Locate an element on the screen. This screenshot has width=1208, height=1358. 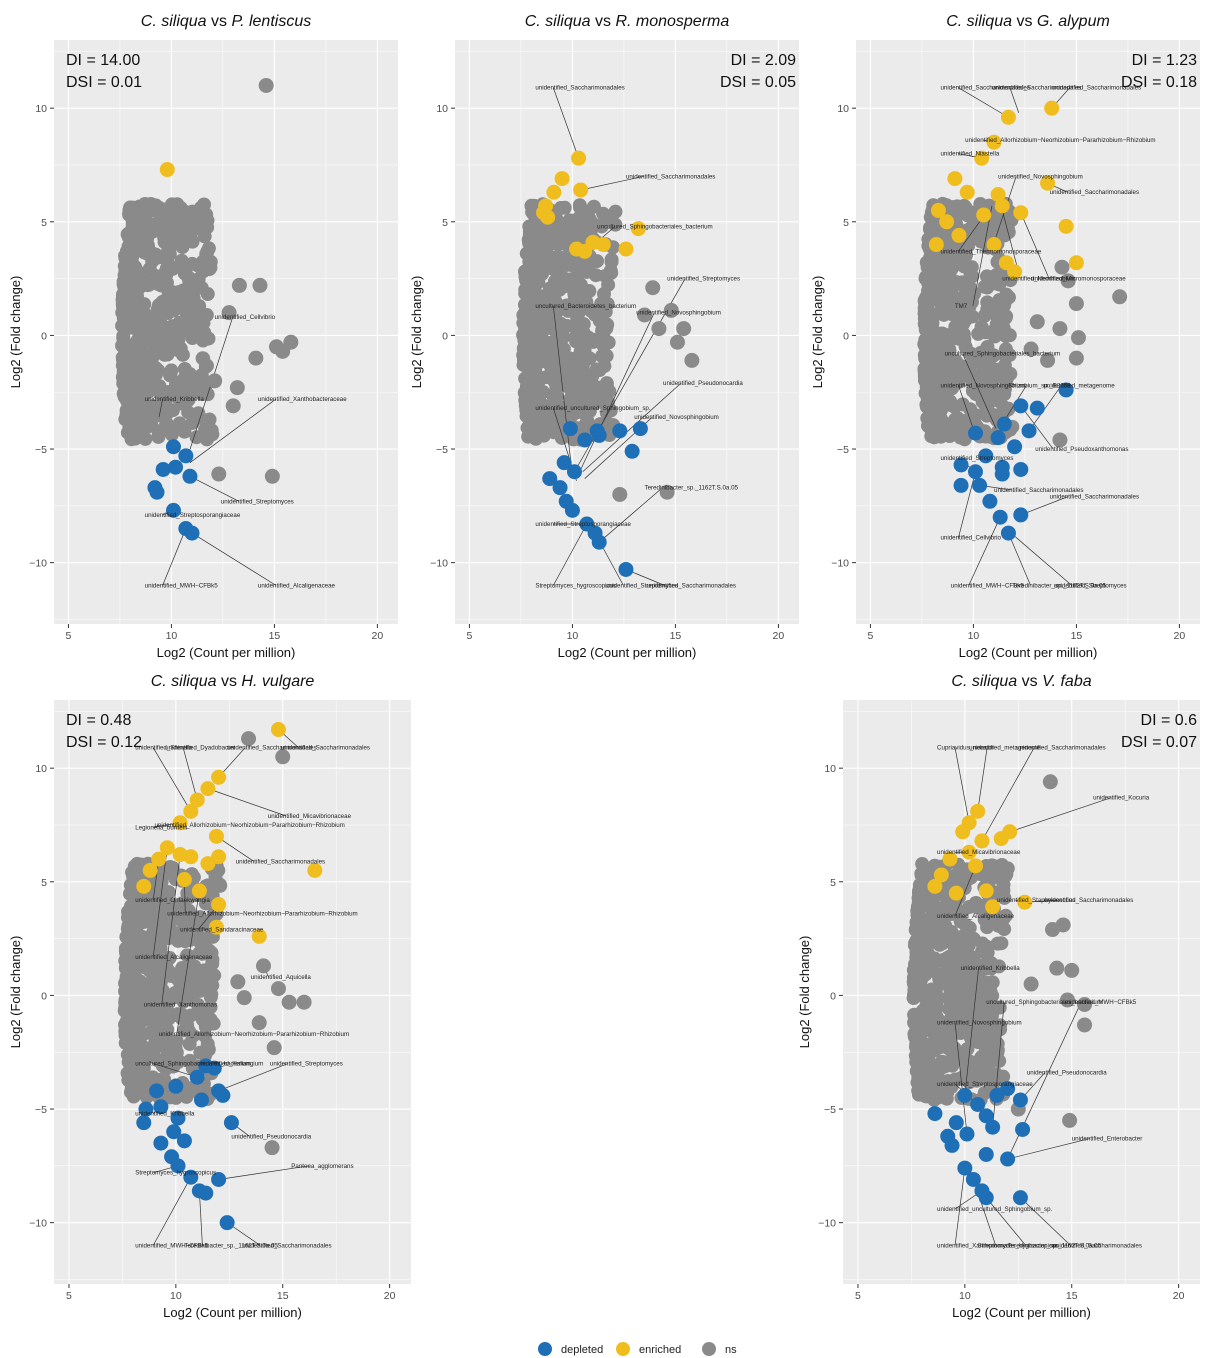
taxon-label: unidentified_Streptomyces is located at coordinates (641, 585).